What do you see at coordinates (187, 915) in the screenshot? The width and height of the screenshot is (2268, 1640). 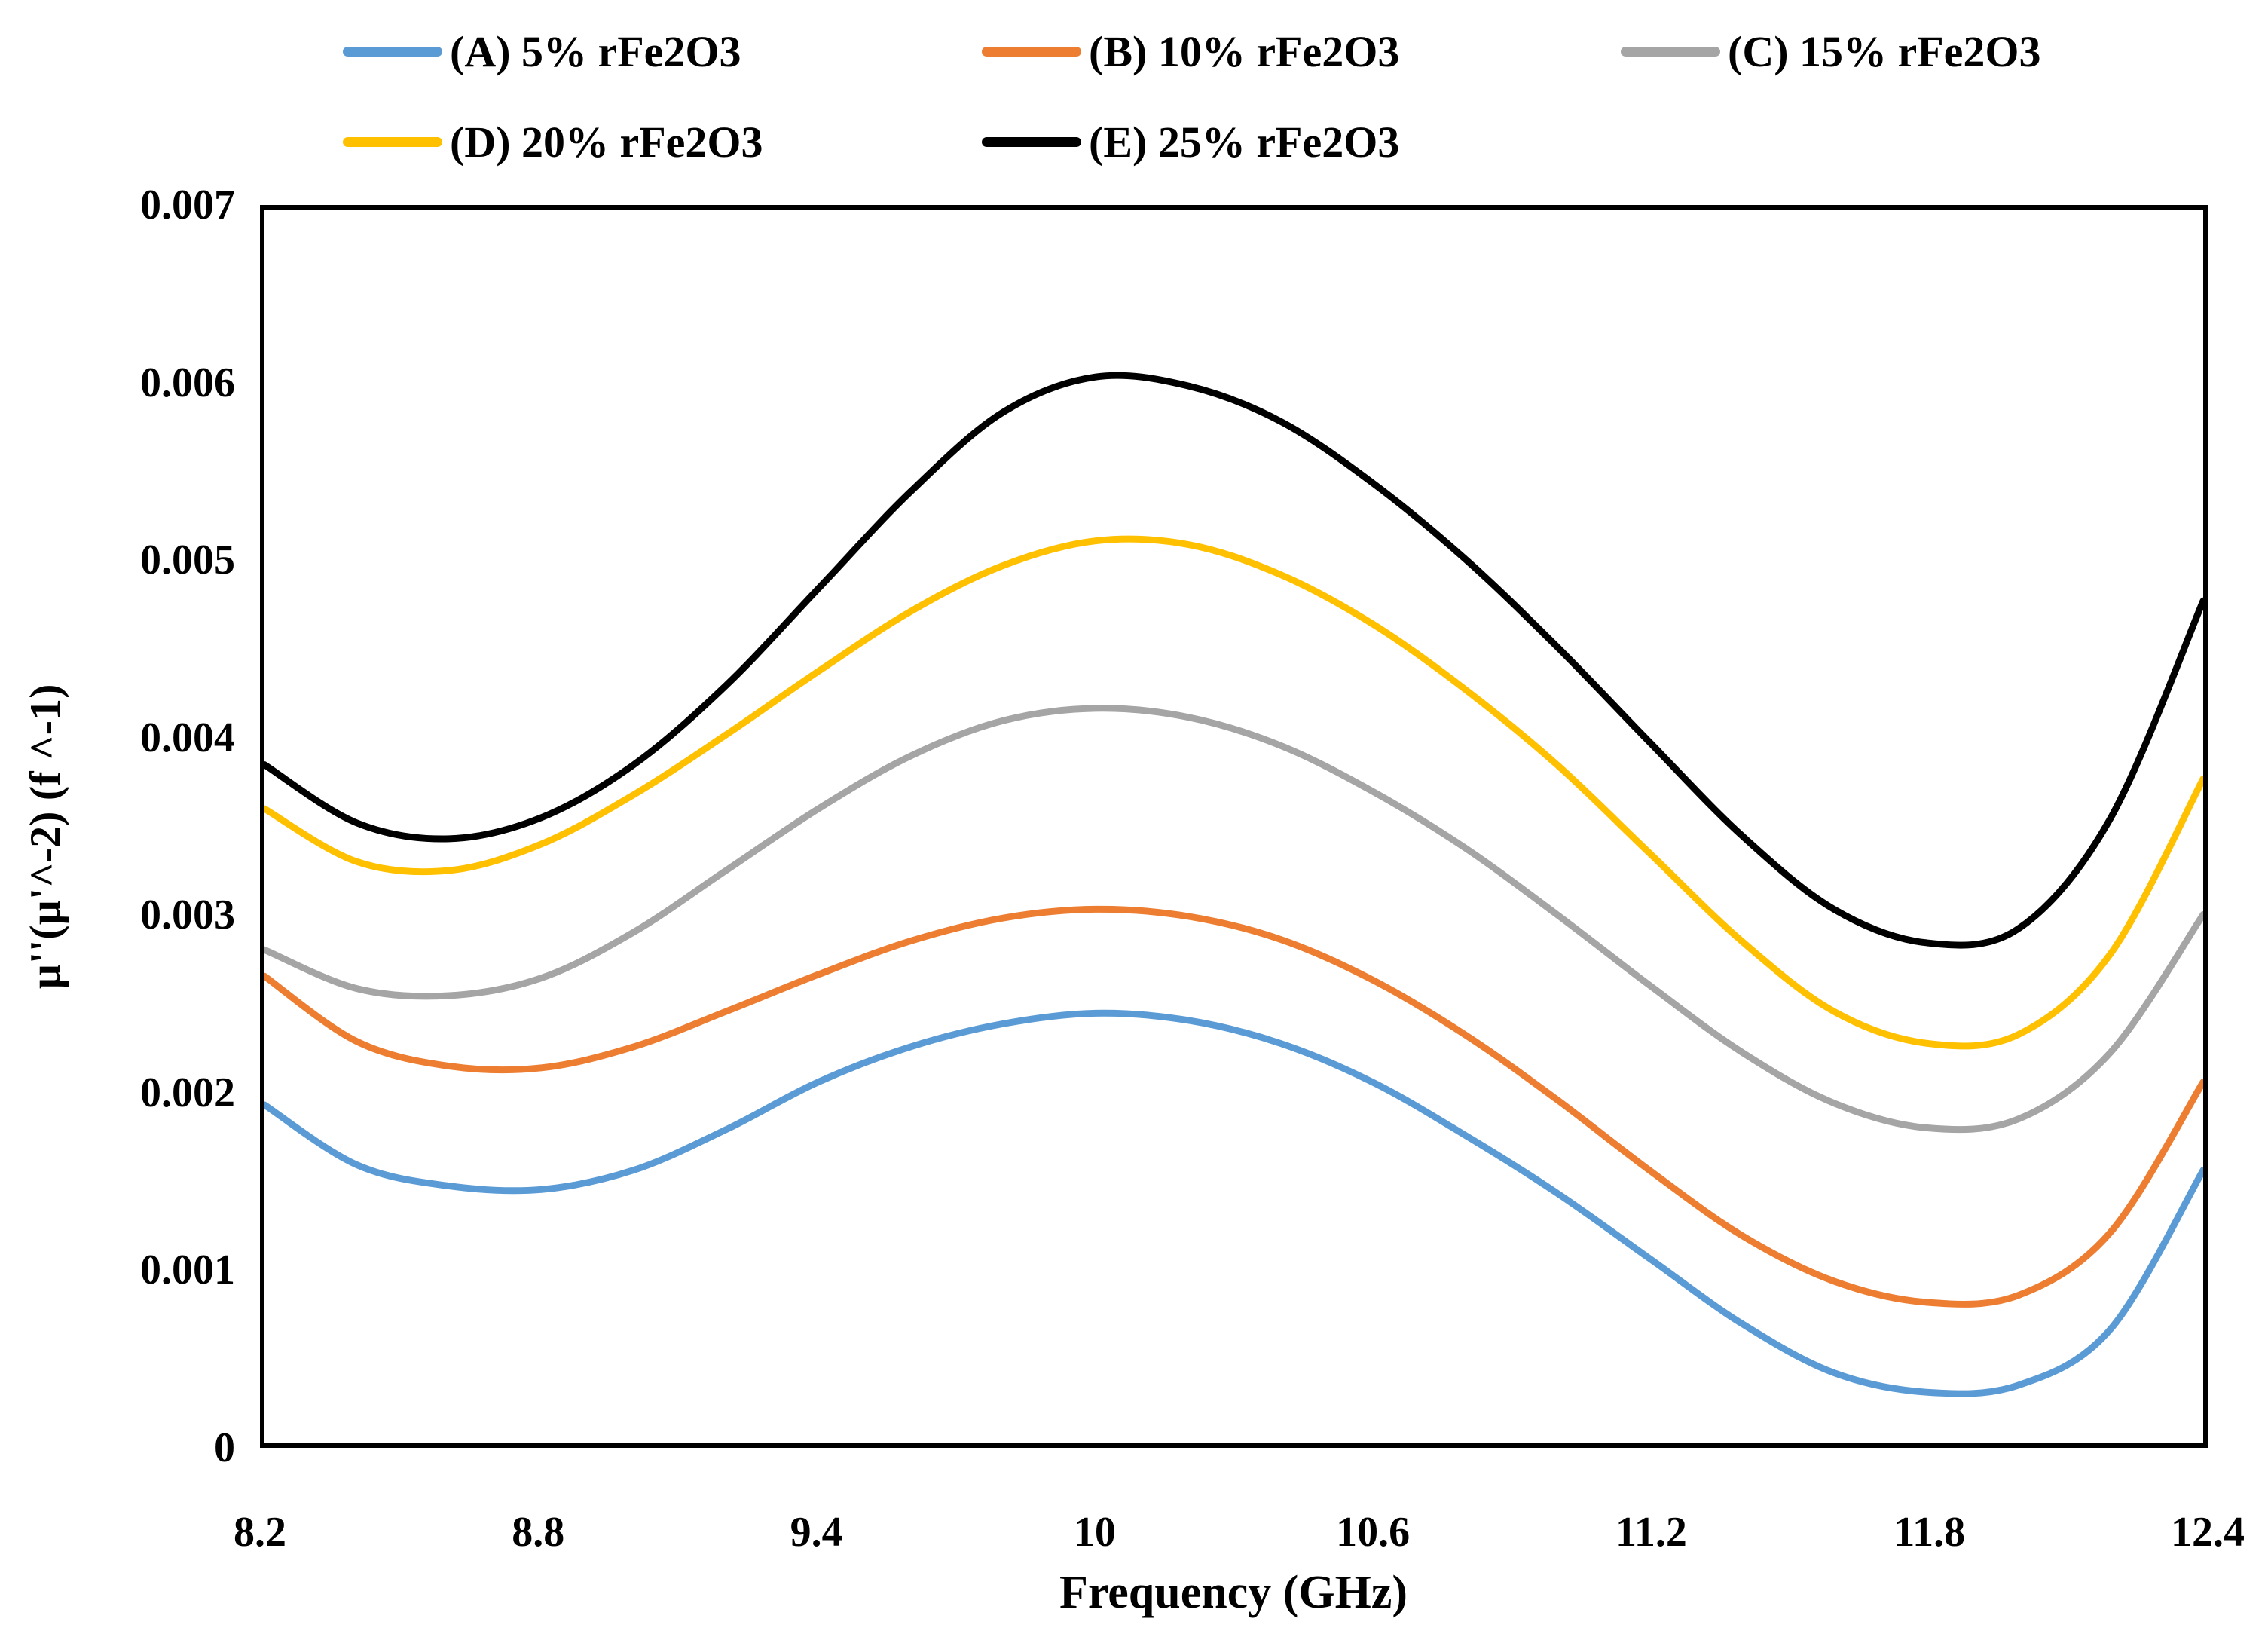 I see `y-tick-label: 0.003` at bounding box center [187, 915].